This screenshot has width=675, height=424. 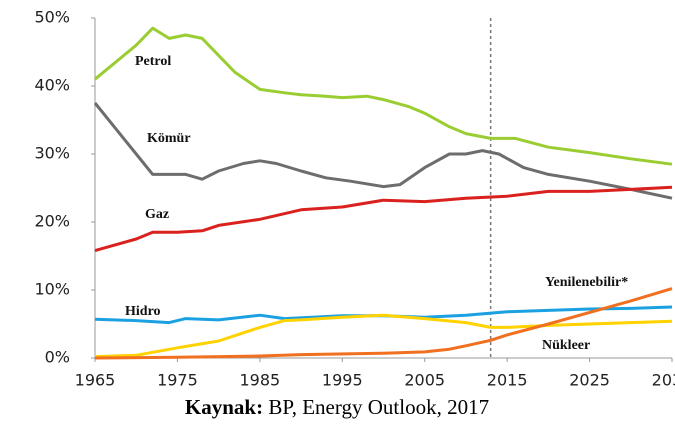 I want to click on series-label: Kömür, so click(x=169, y=138).